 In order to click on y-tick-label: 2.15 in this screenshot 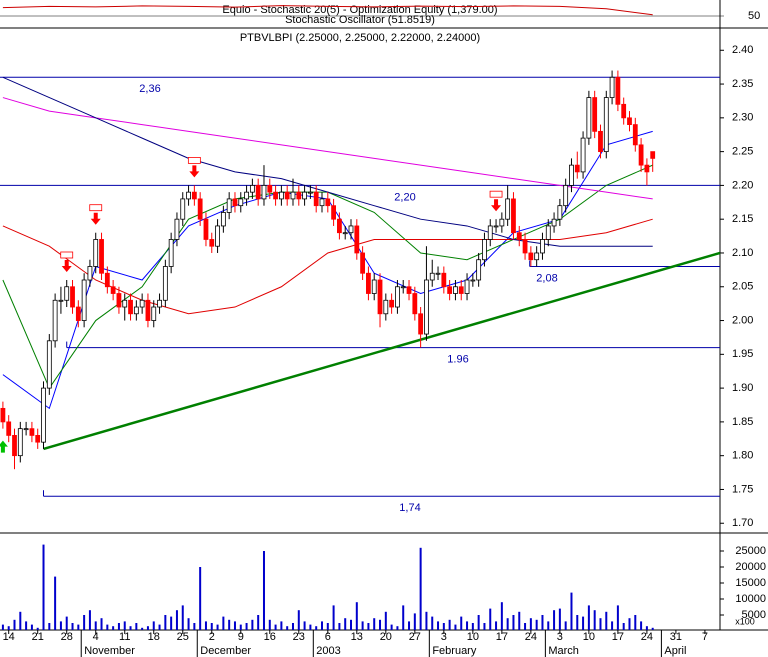, I will do `click(742, 219)`.